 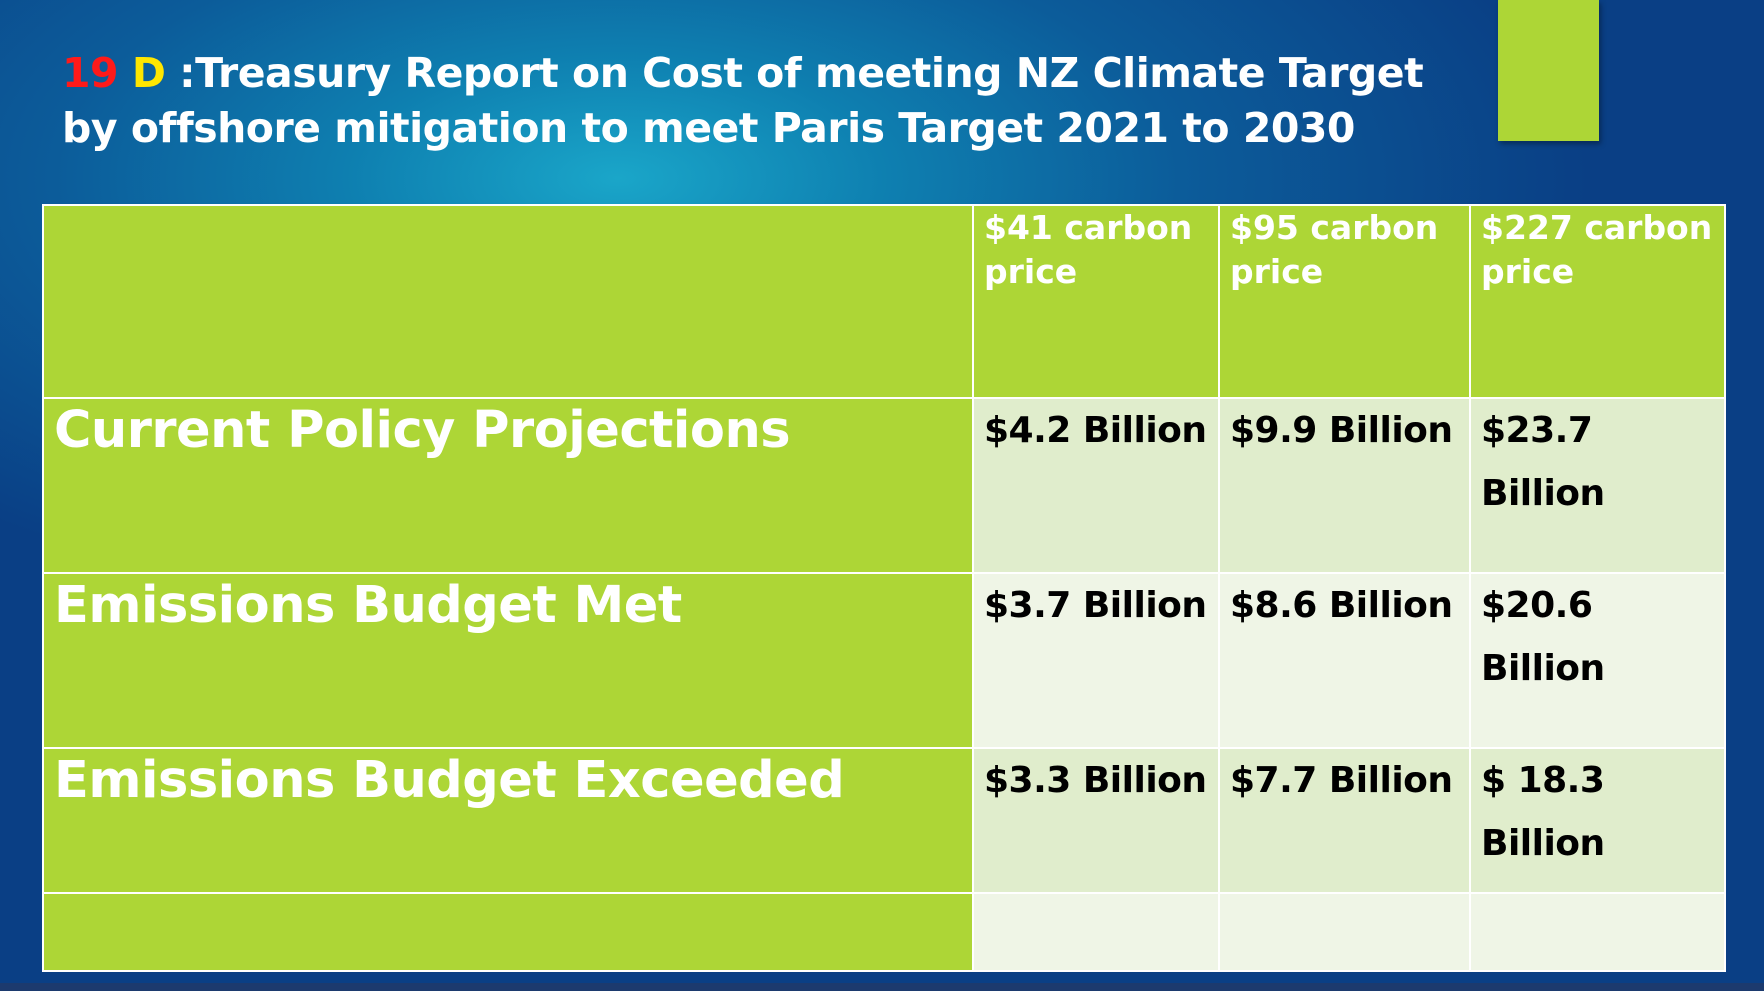 I want to click on column-header-41-carbon-price: $41 carbon price, so click(x=1096, y=301).